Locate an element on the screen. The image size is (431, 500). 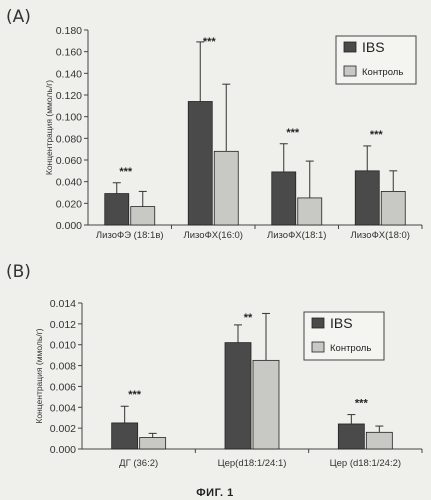
y-tick-label: 0.060 is located at coordinates (69, 161).